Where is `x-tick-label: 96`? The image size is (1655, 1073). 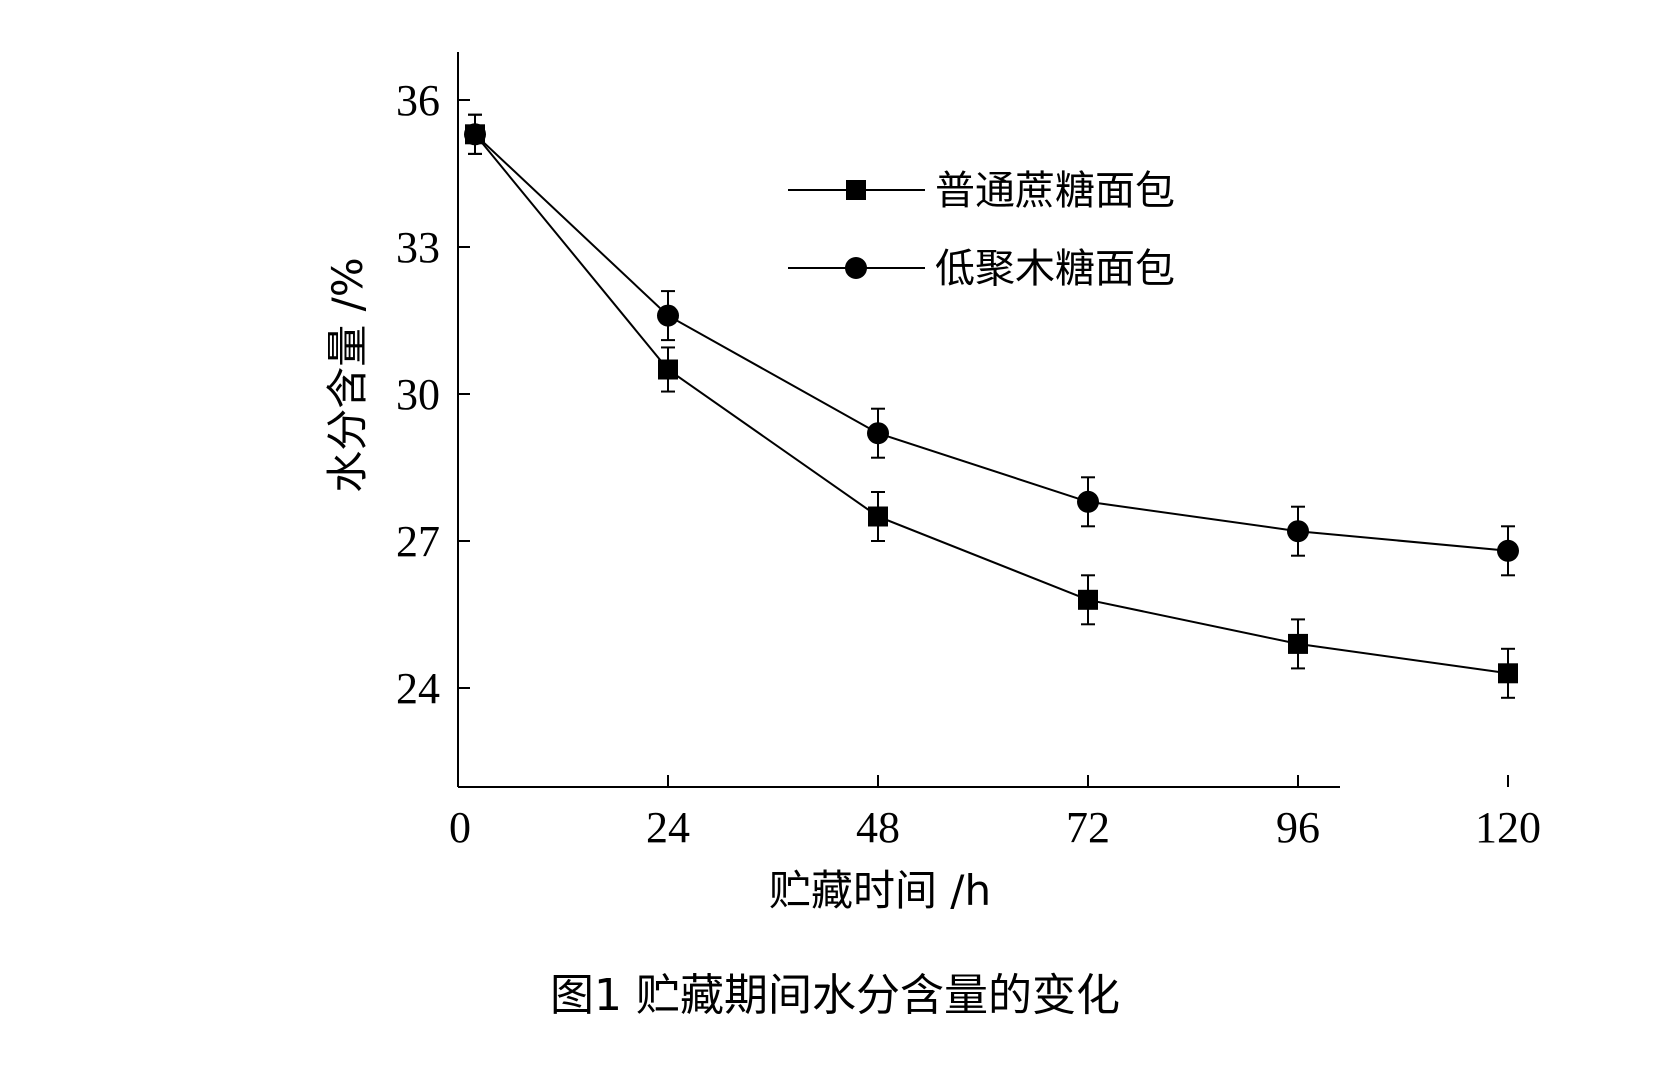
x-tick-label: 96 is located at coordinates (1298, 827).